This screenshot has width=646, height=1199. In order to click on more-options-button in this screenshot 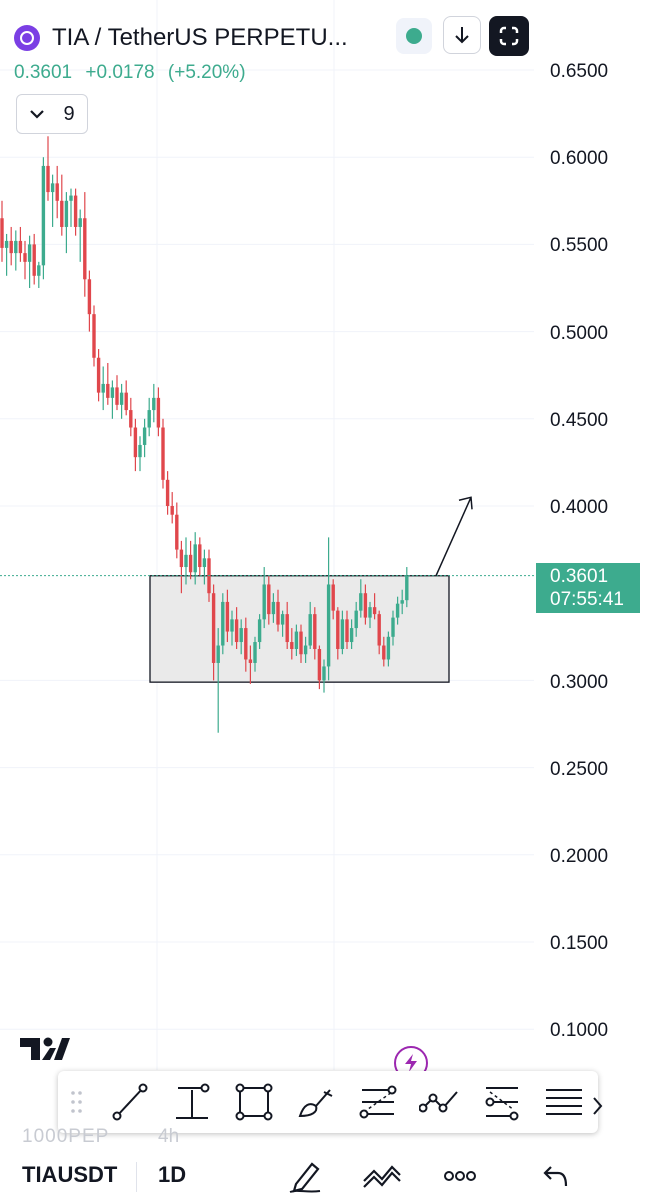, I will do `click(460, 1176)`.